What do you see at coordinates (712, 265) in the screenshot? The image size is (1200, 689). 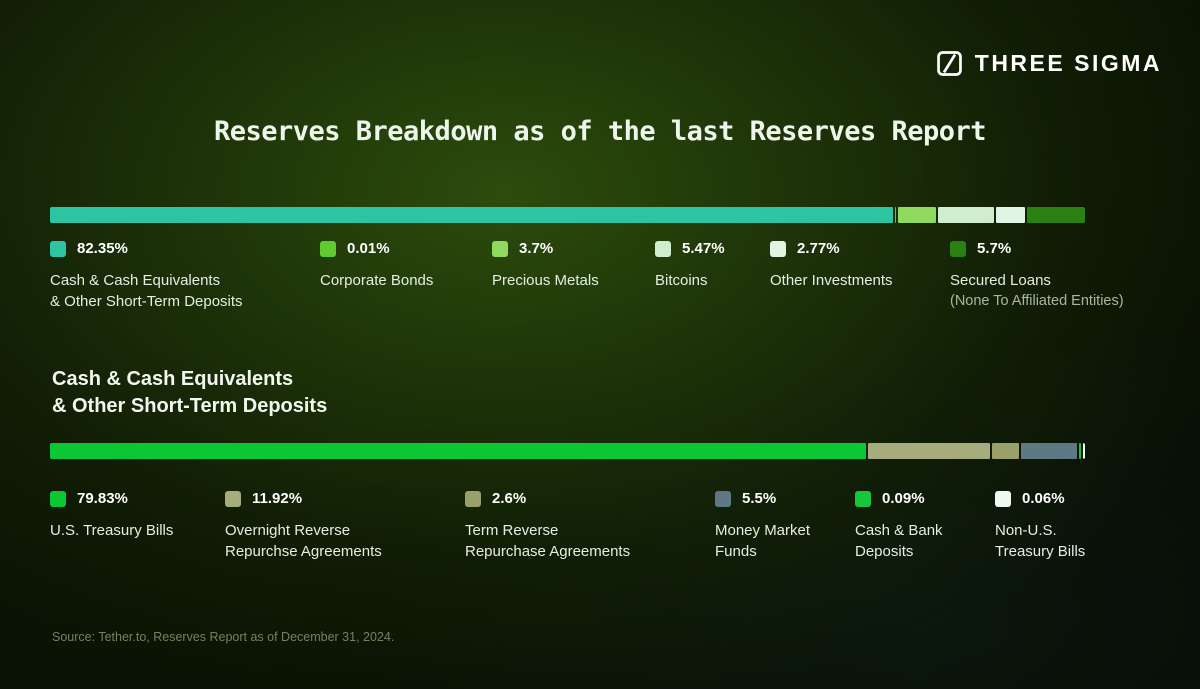 I see `legend-item-bitcoins: 5.47% Bitcoins` at bounding box center [712, 265].